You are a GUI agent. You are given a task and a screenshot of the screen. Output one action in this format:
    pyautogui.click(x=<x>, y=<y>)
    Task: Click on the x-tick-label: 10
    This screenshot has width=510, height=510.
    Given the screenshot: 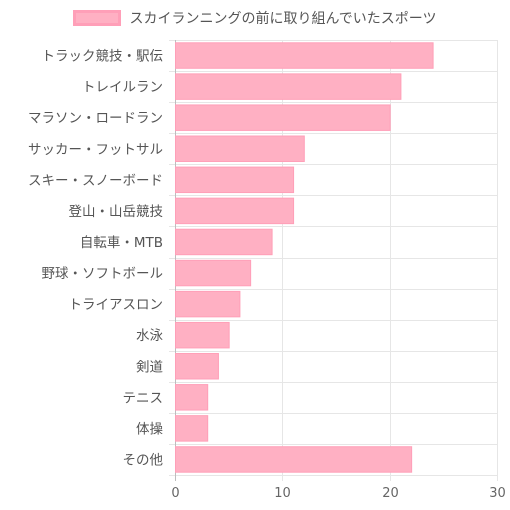 What is the action you would take?
    pyautogui.click(x=282, y=493)
    